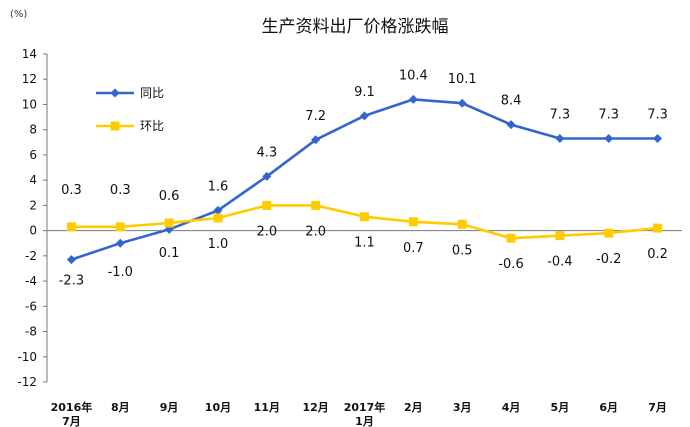 This screenshot has width=690, height=427. Describe the element at coordinates (355, 27) in the screenshot. I see `chart-title: 生产资料出厂价格涨跌幅` at that location.